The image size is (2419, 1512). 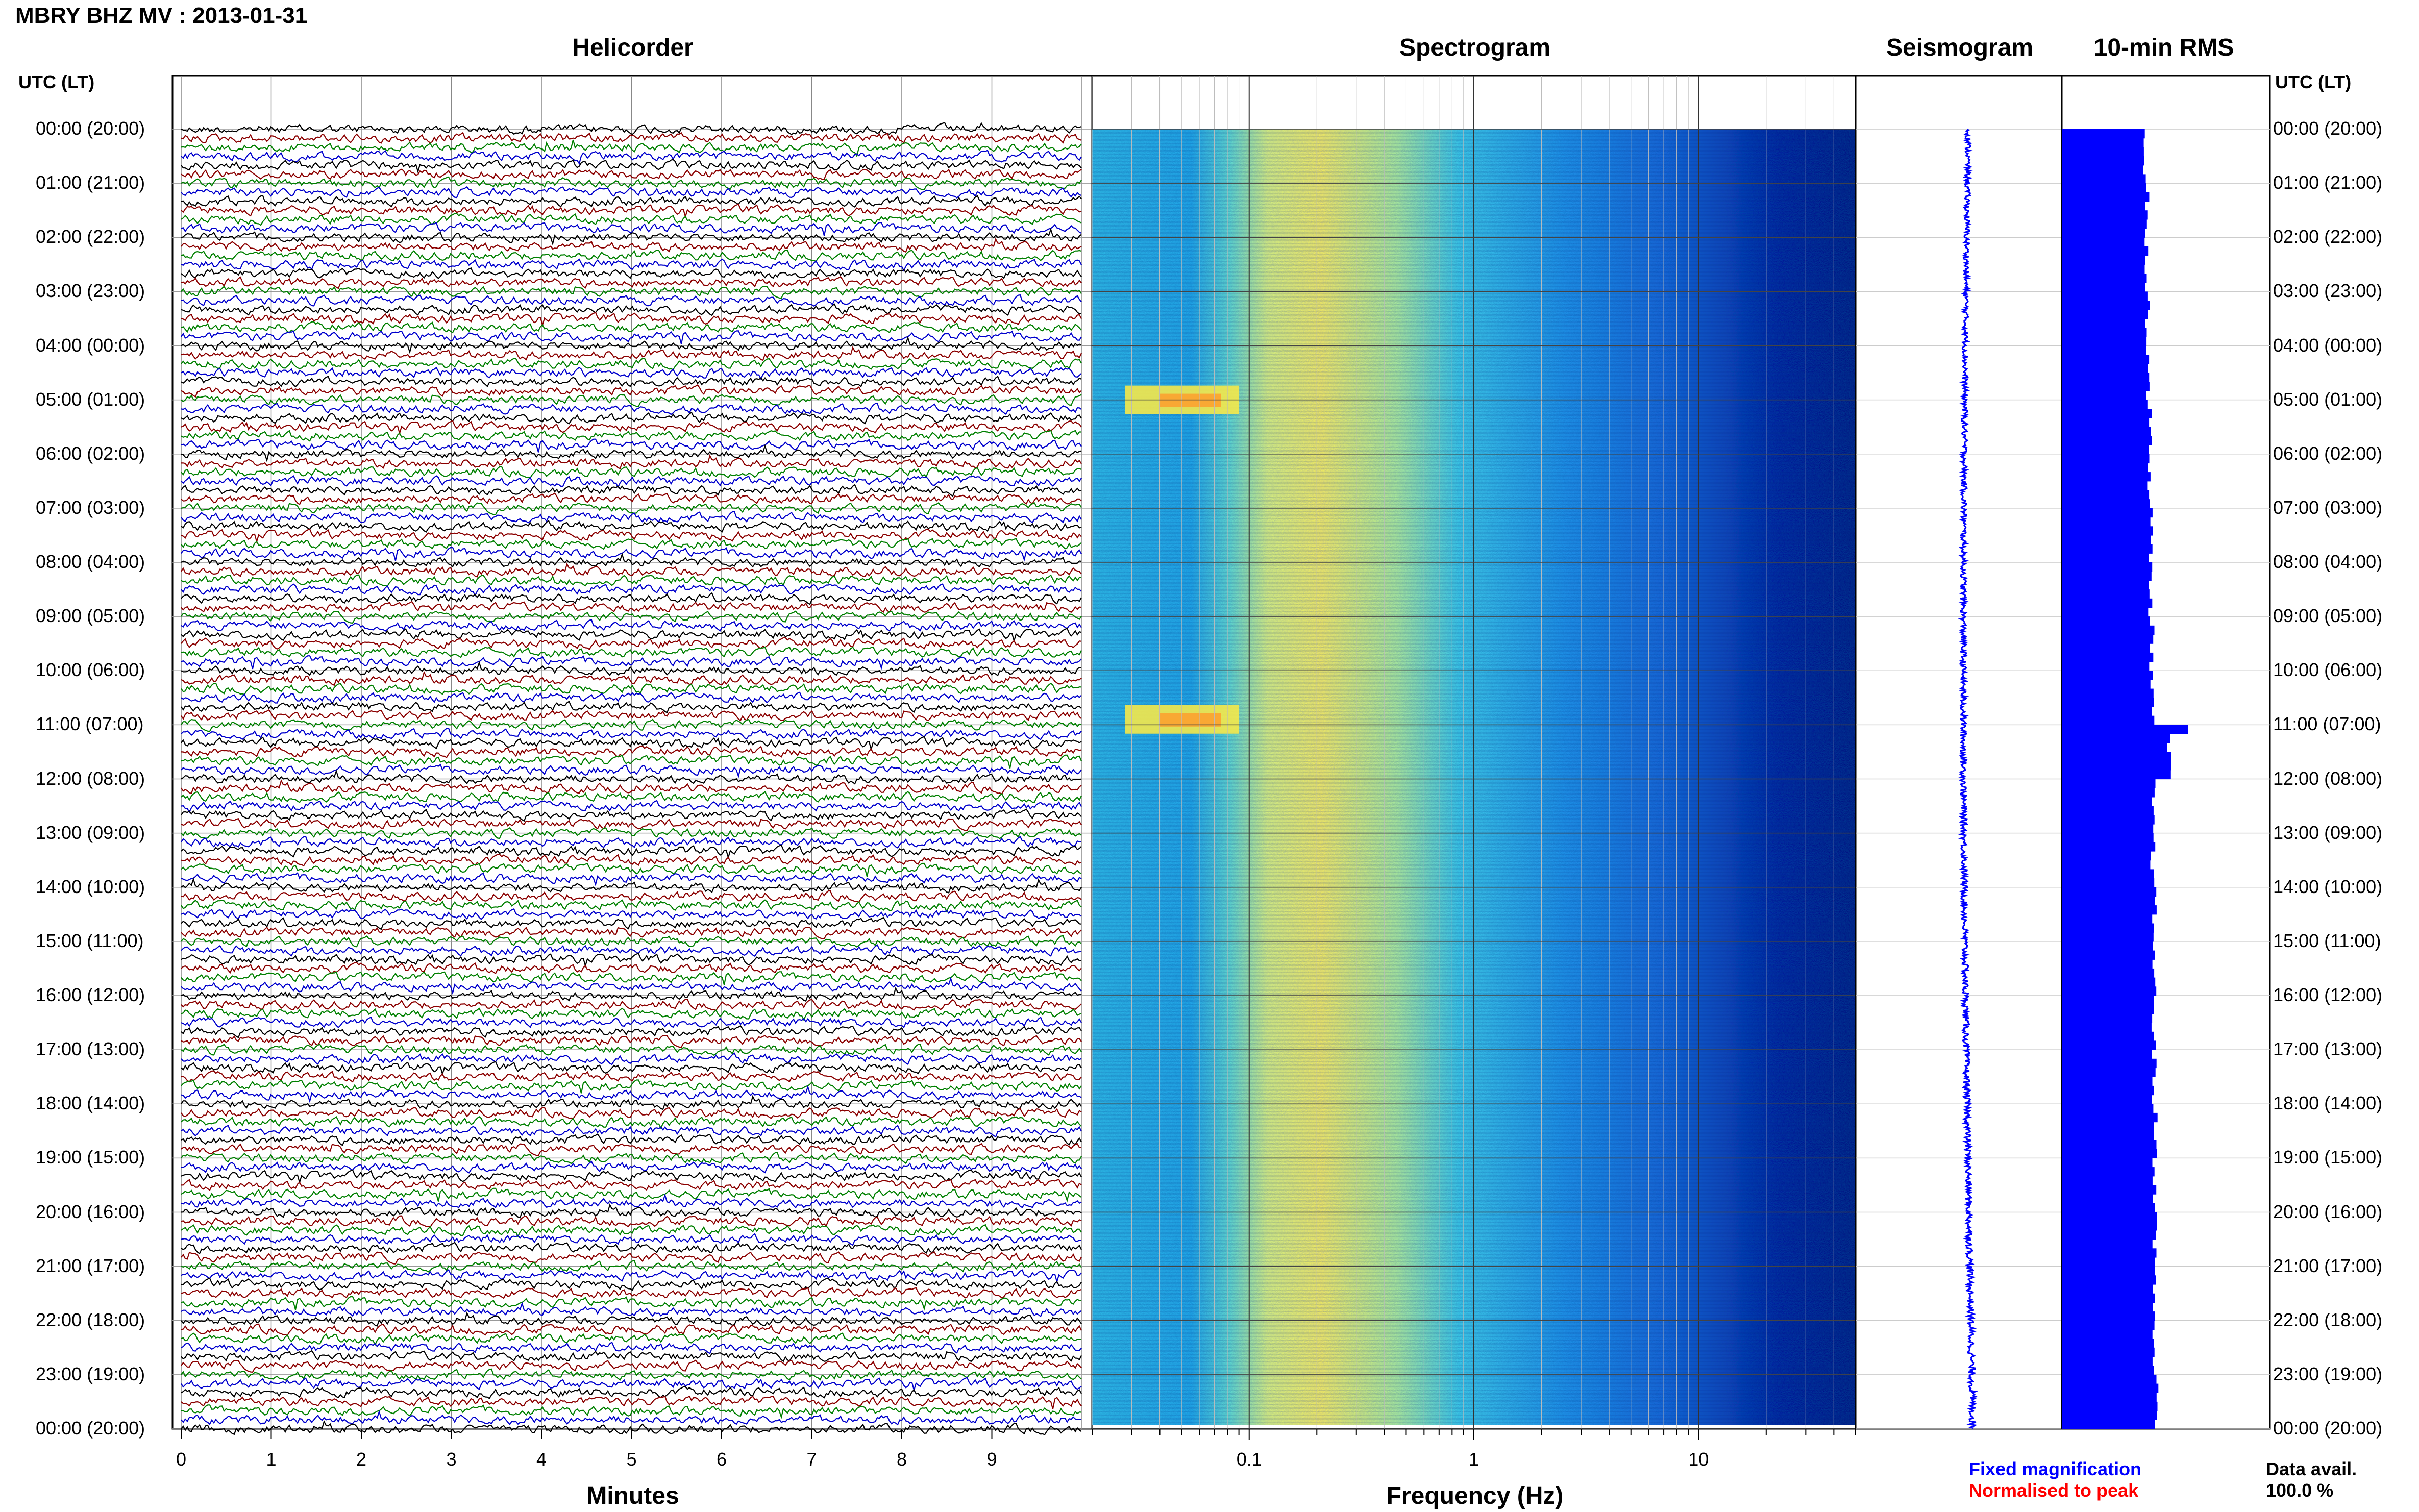 What do you see at coordinates (90, 399) in the screenshot?
I see `time-label-left: 05:00 (01:00)` at bounding box center [90, 399].